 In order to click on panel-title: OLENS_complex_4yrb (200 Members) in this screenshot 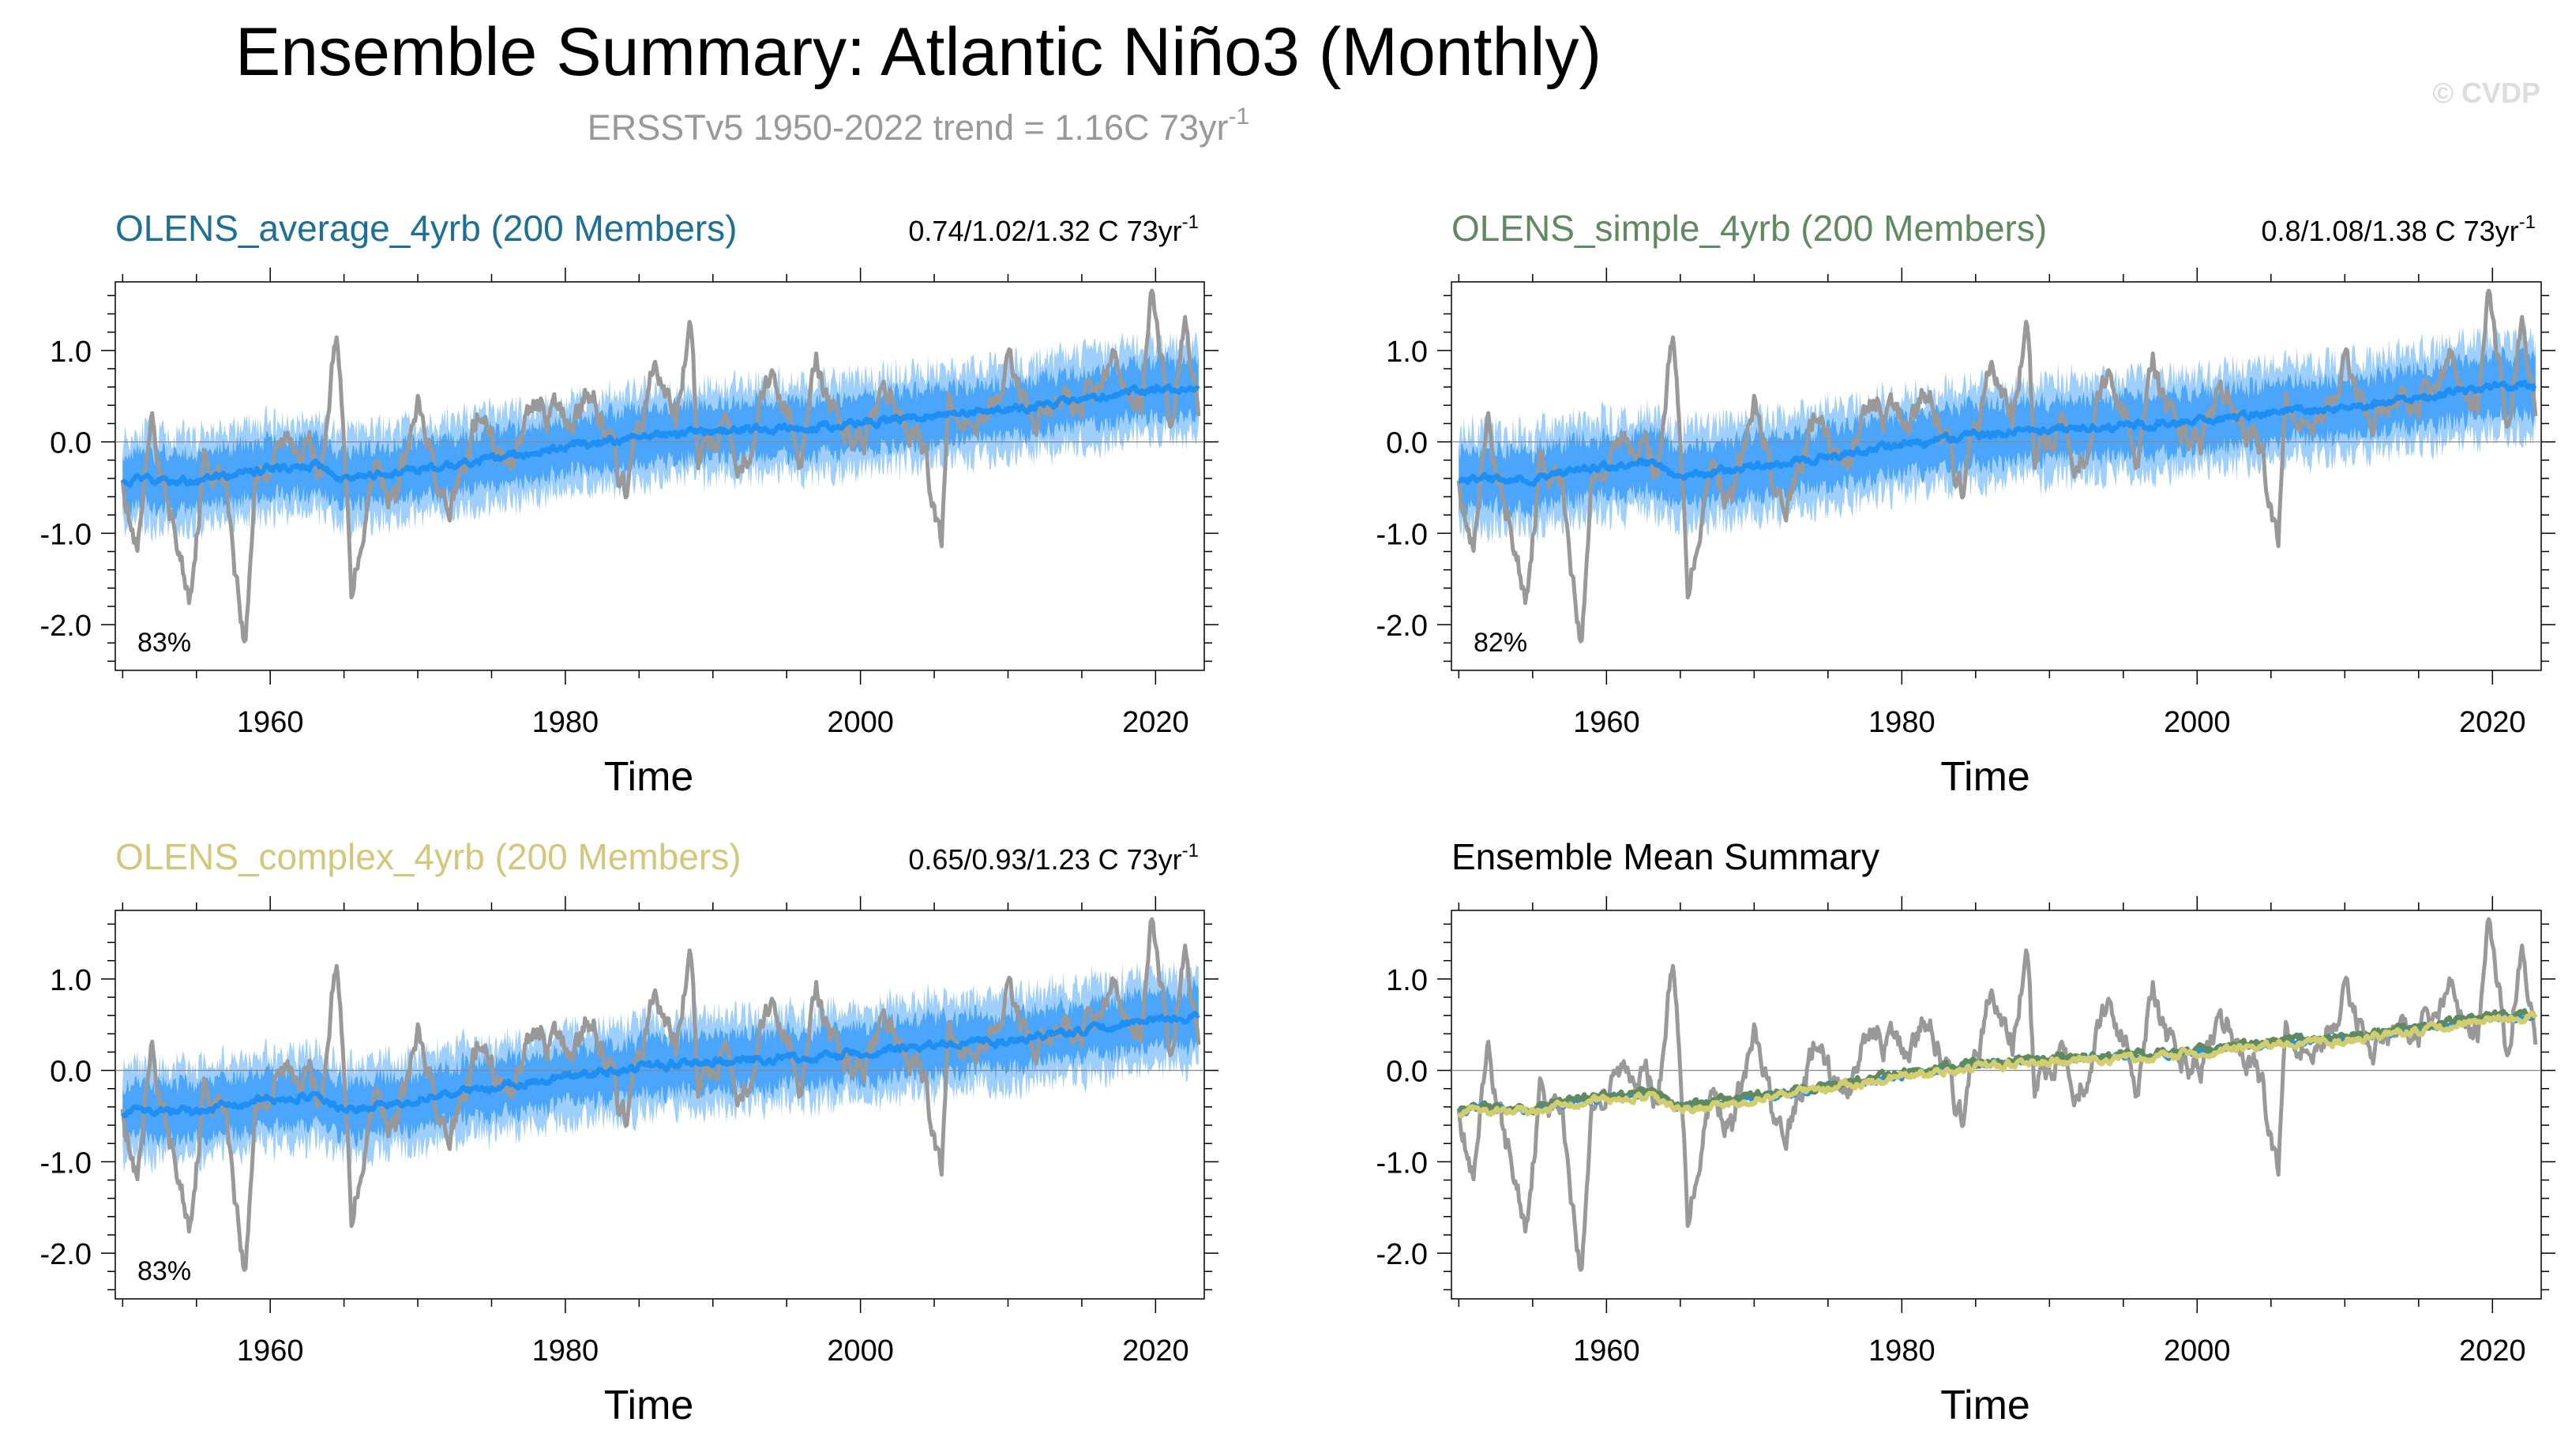, I will do `click(429, 856)`.